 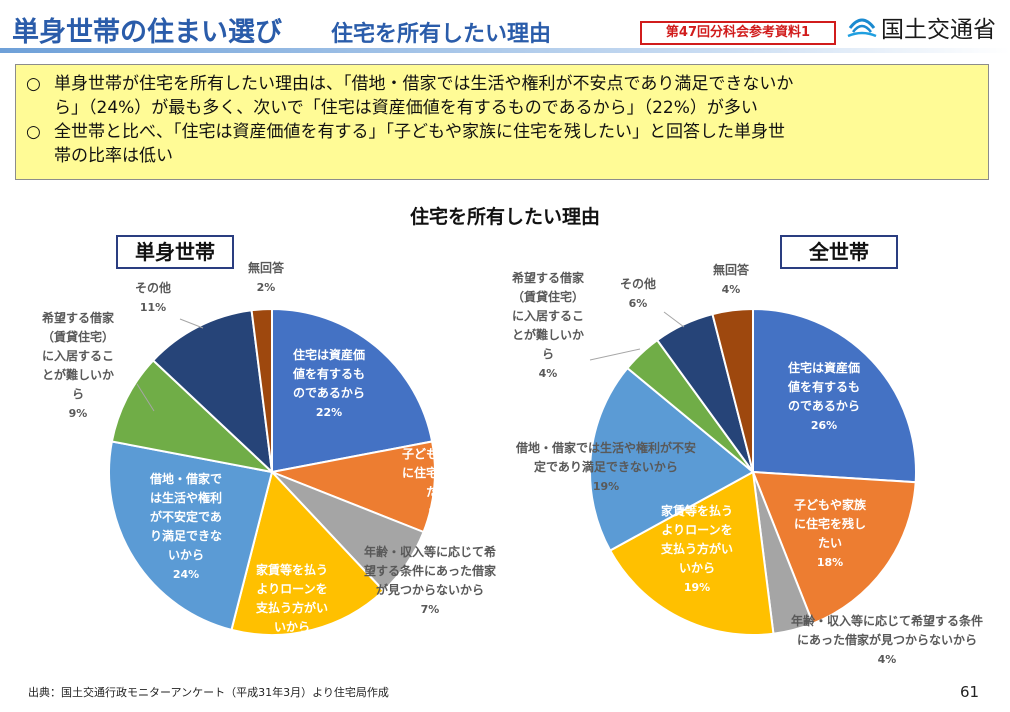 I want to click on org-name: 国土交通省, so click(x=938, y=30).